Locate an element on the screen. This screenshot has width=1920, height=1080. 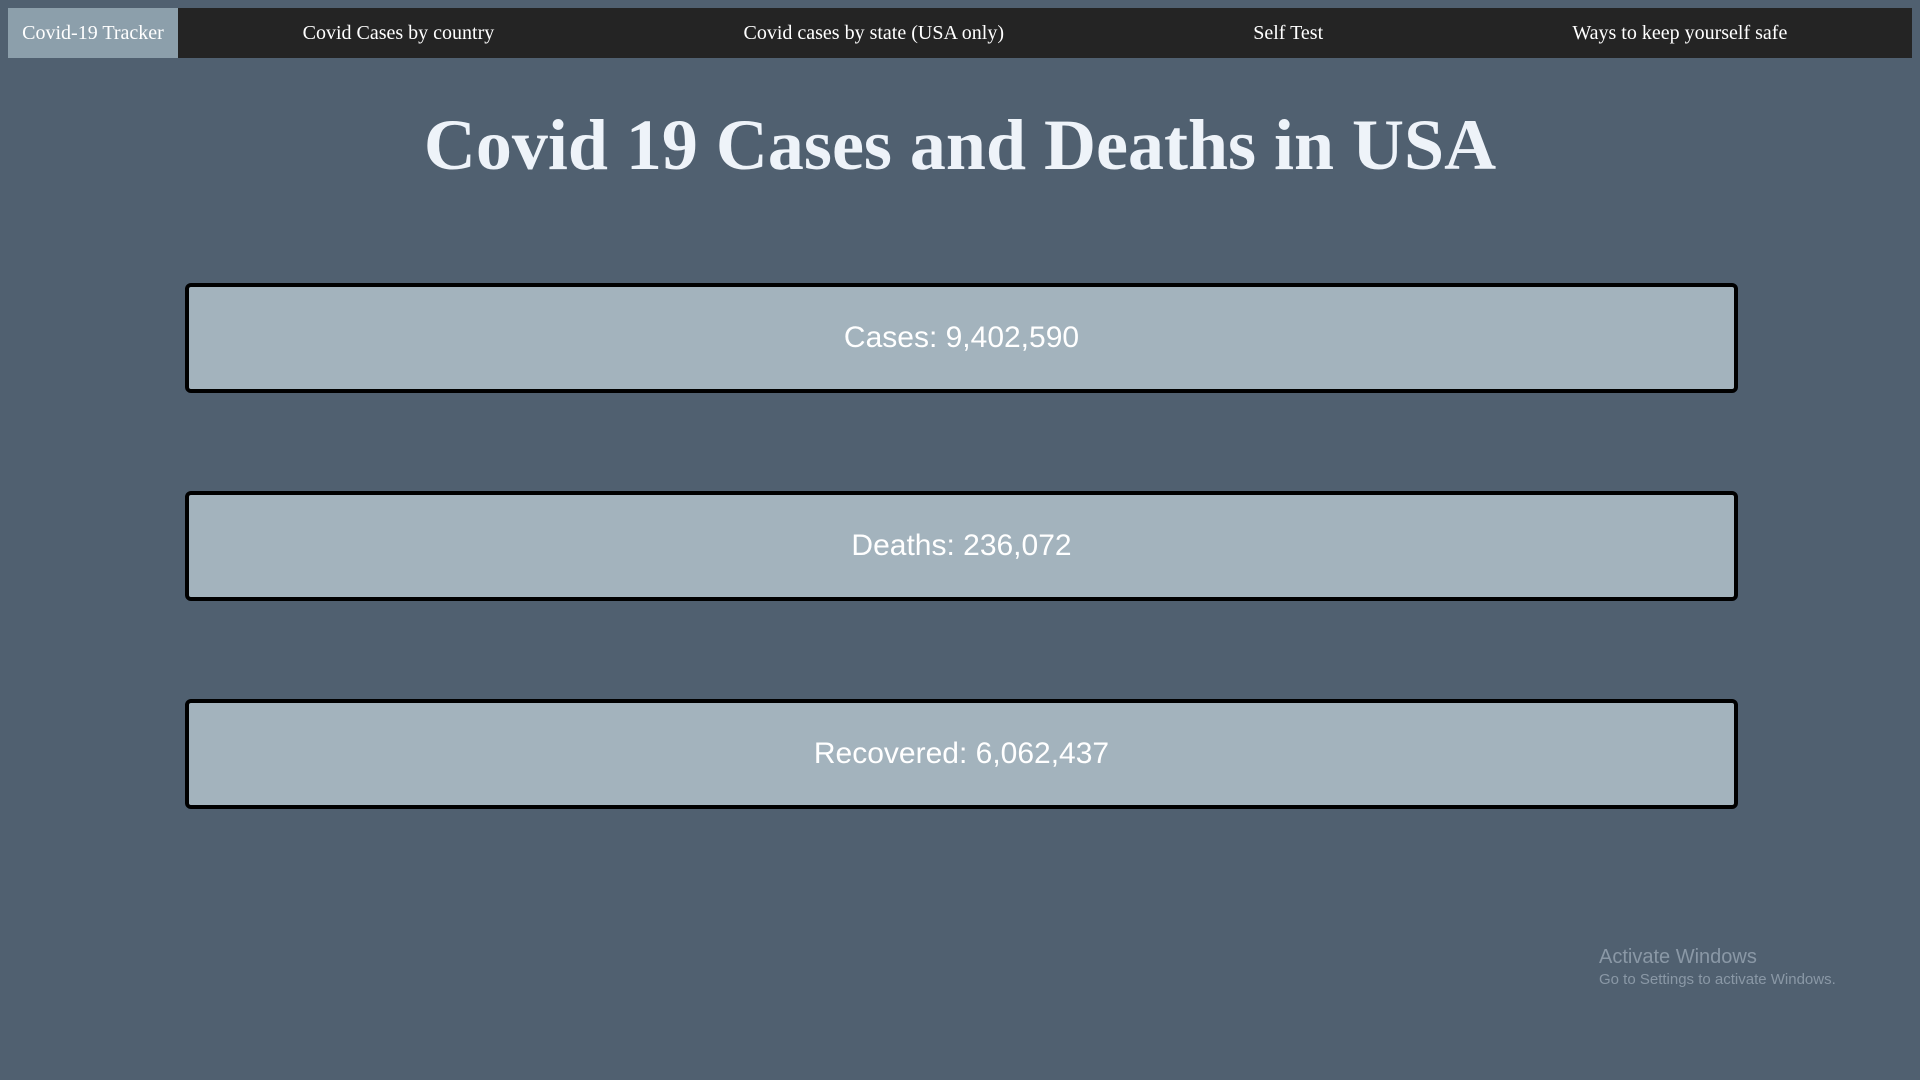
nav-brand-covid-tracker: Covid-19 Tracker is located at coordinates (93, 33).